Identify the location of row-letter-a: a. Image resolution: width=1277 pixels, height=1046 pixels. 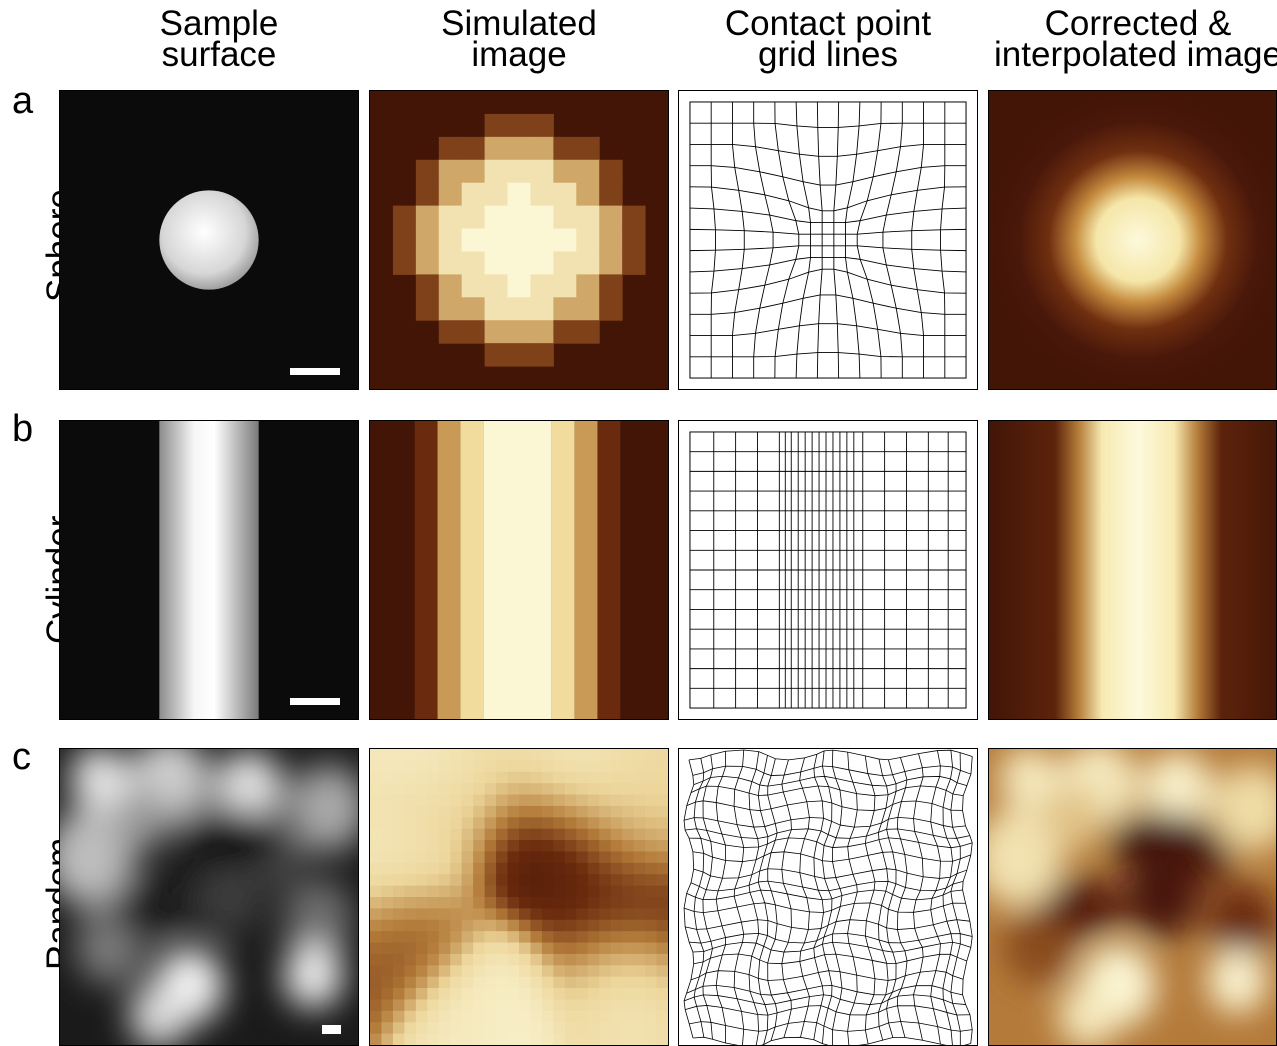
(23, 101).